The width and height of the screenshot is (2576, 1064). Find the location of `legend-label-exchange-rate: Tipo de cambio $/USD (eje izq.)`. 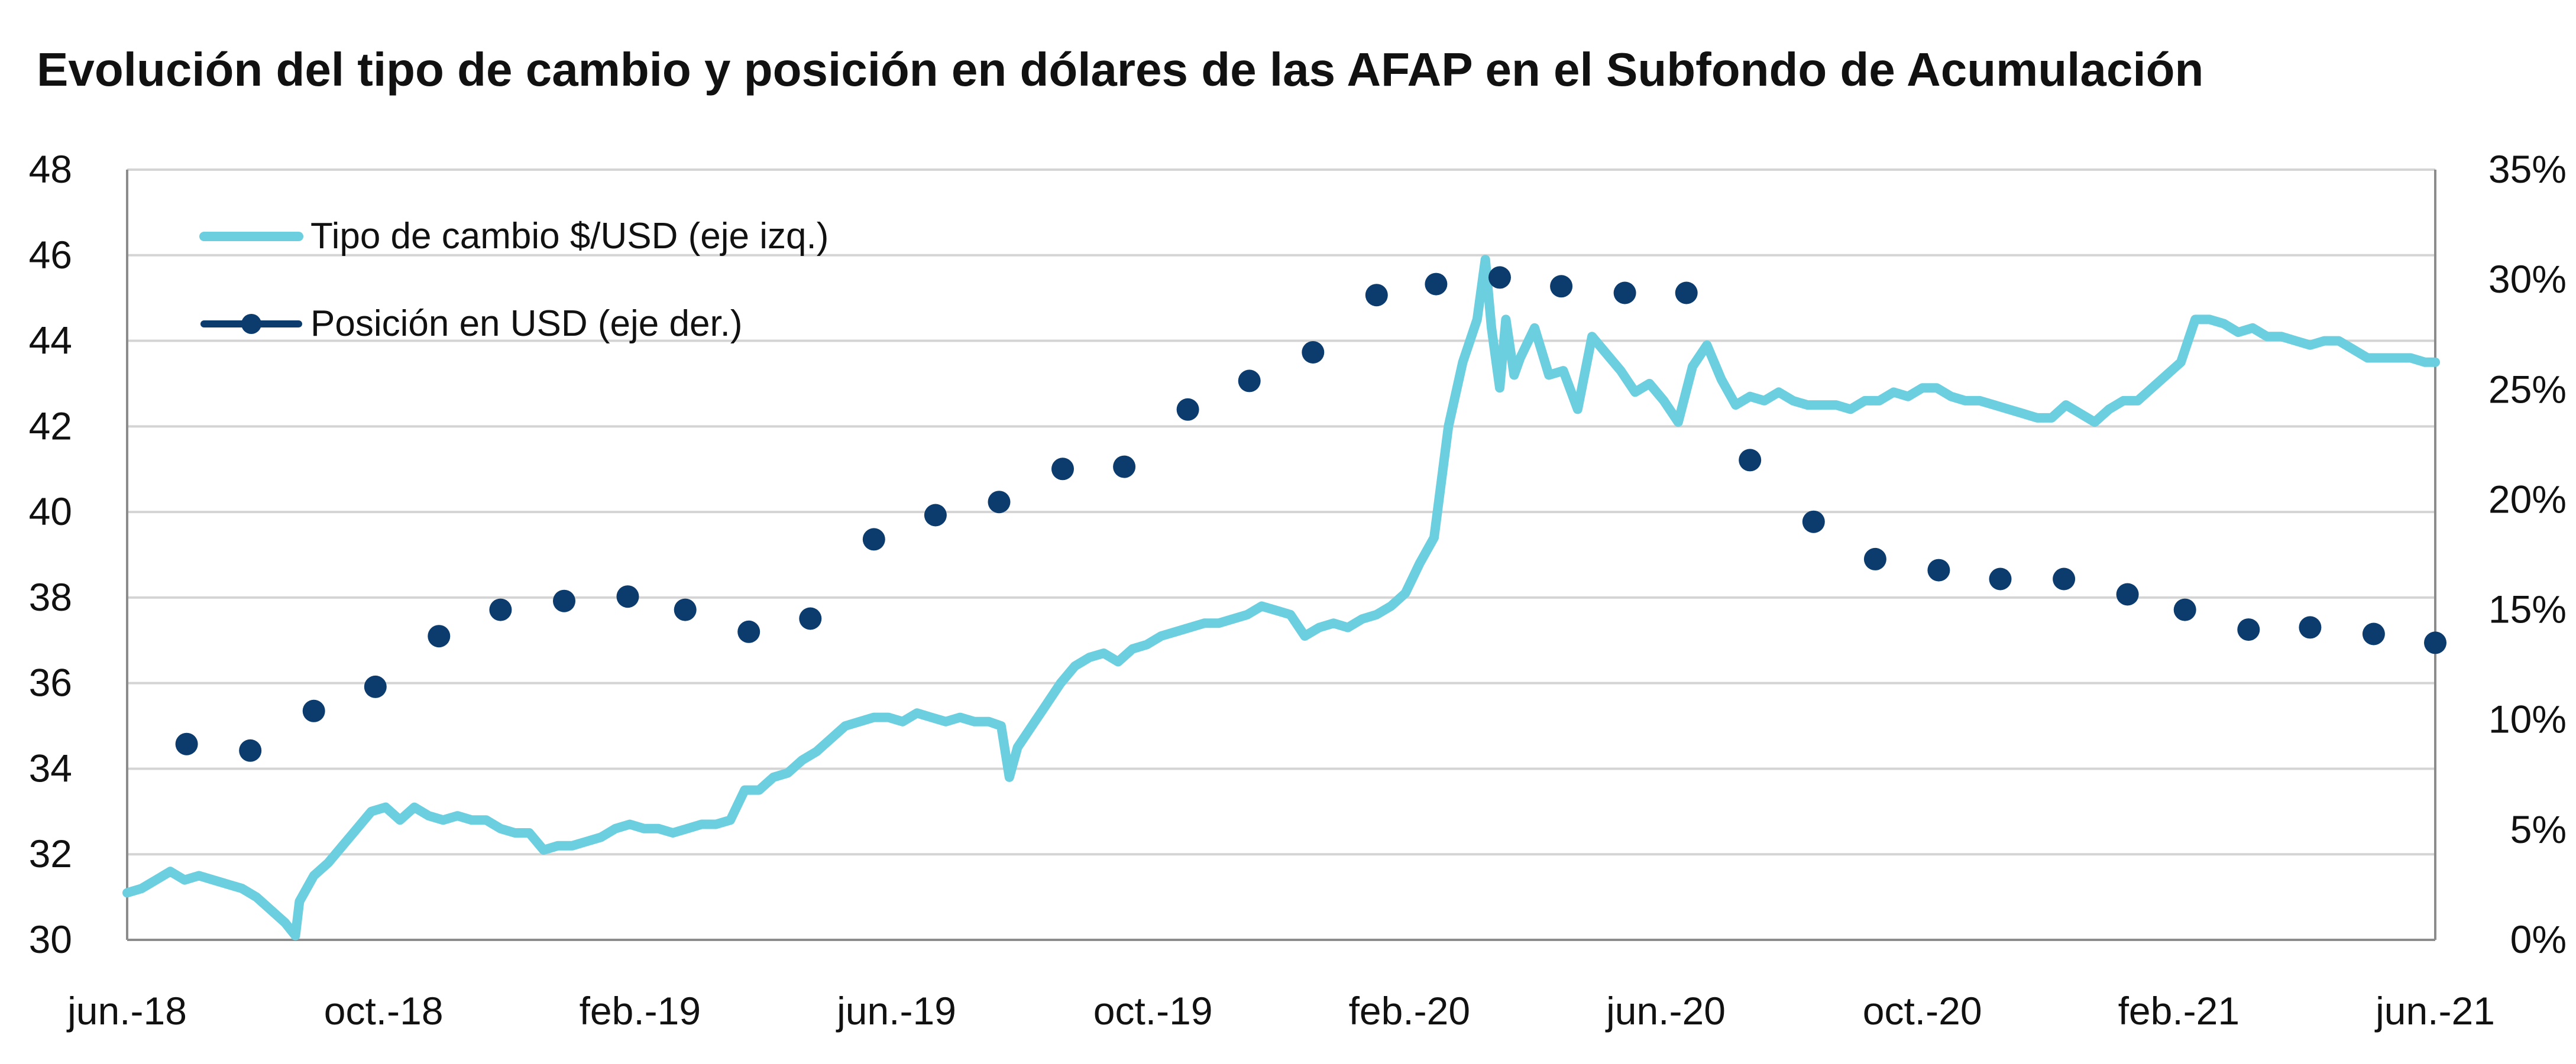

legend-label-exchange-rate: Tipo de cambio $/USD (eje izq.) is located at coordinates (570, 236).